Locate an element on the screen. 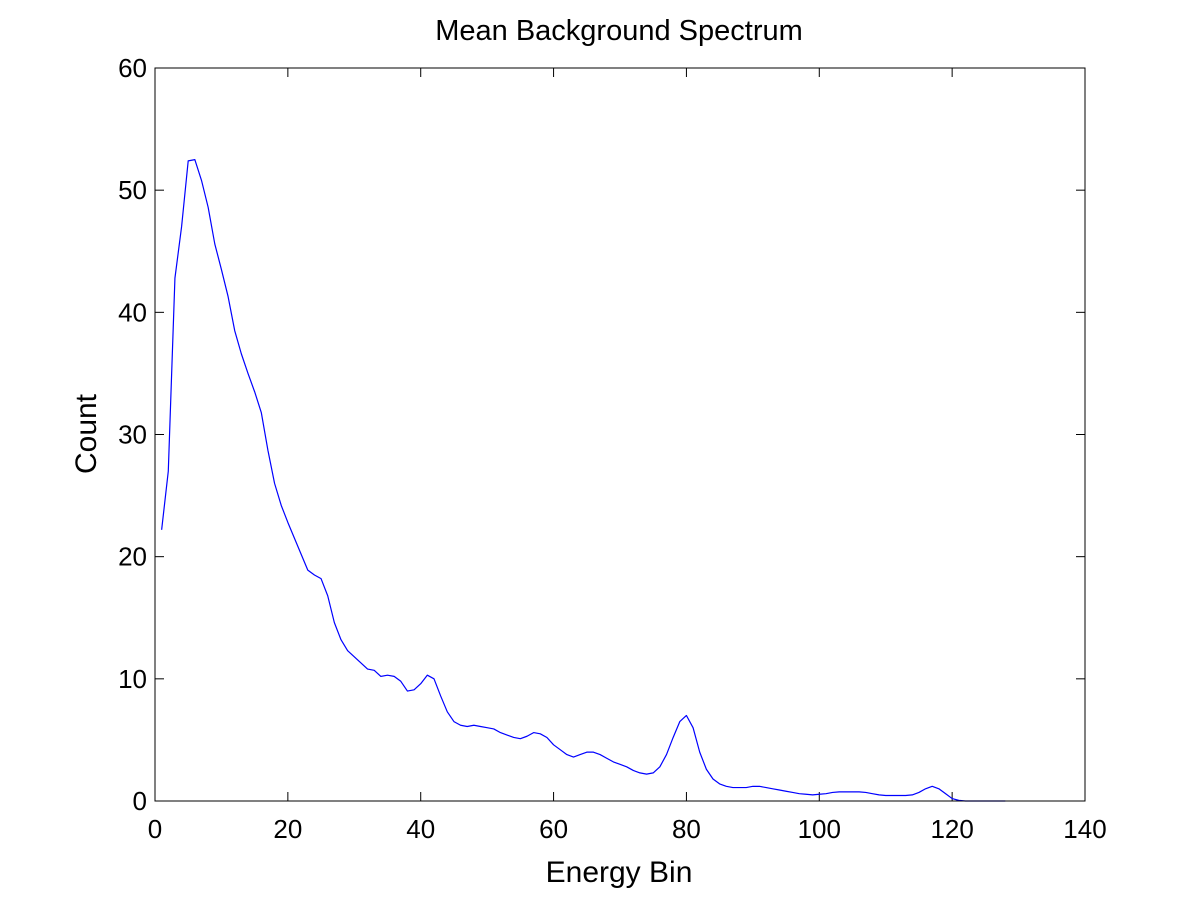 The width and height of the screenshot is (1200, 900). y-tick-label: 40 is located at coordinates (132, 312).